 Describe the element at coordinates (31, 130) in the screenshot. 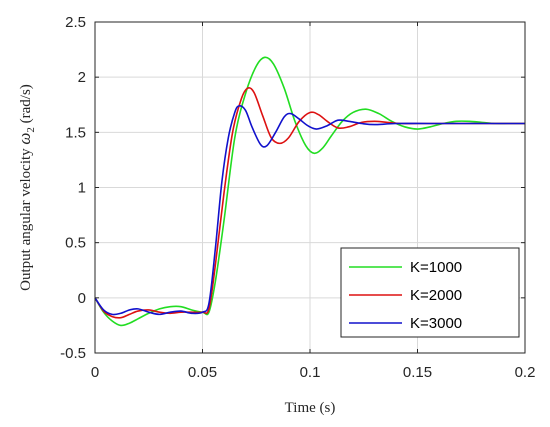

I see `y-axis-title-subscript: 2` at that location.